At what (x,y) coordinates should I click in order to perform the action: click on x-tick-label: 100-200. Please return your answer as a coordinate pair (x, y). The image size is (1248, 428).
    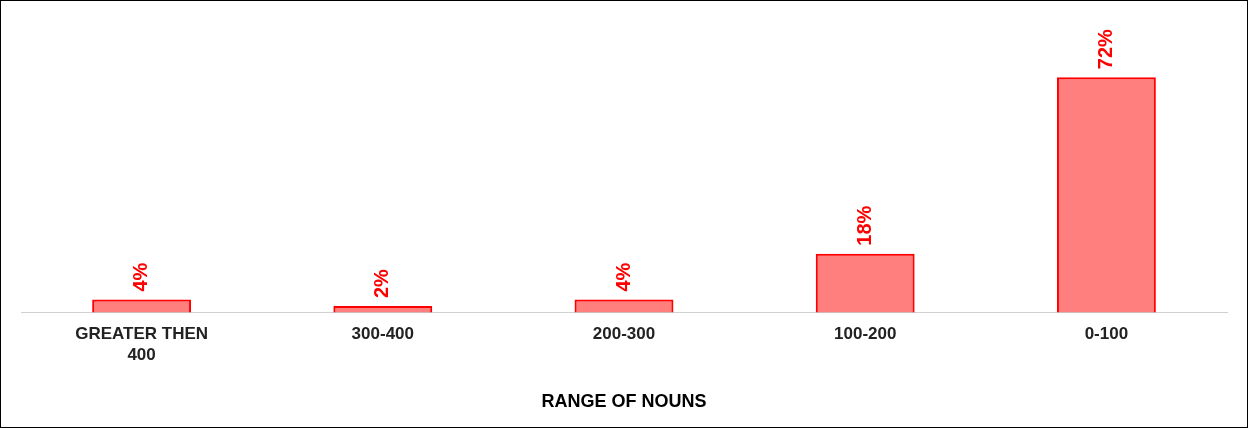
    Looking at the image, I should click on (865, 334).